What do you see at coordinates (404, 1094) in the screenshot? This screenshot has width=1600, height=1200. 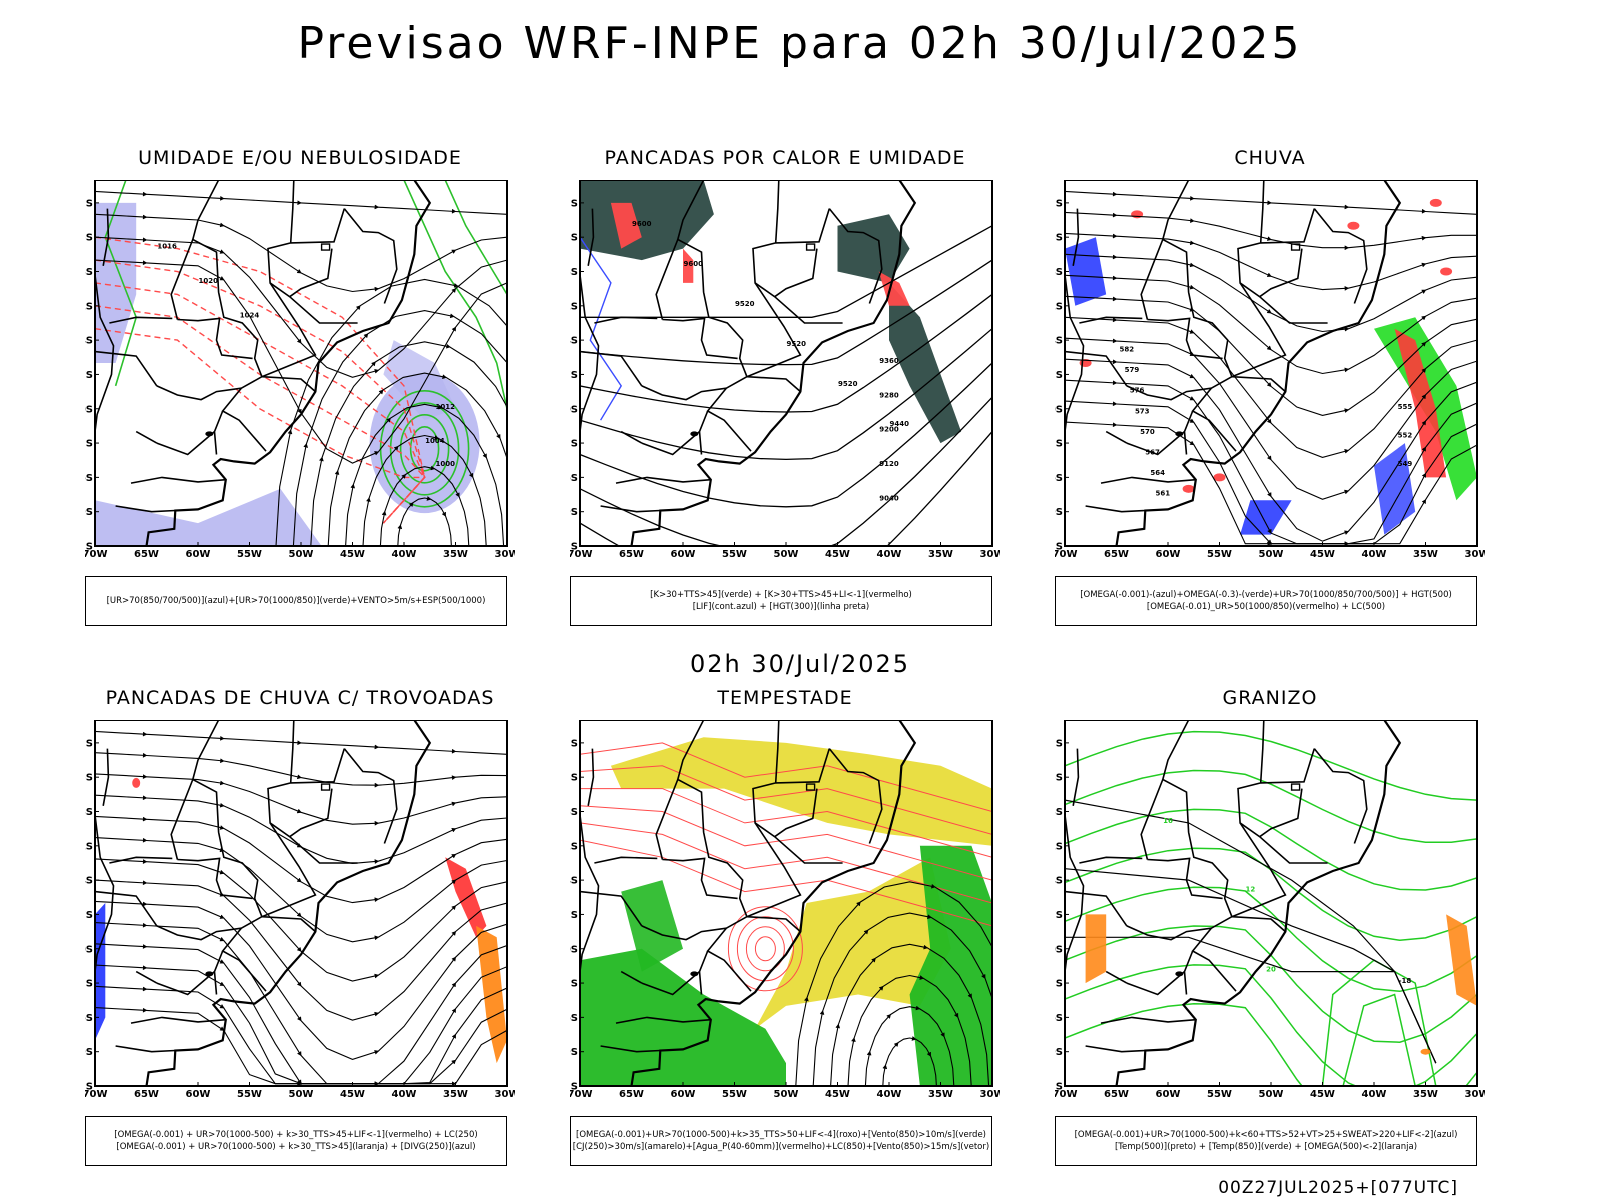 I see `lon-tick-label: 40W` at bounding box center [404, 1094].